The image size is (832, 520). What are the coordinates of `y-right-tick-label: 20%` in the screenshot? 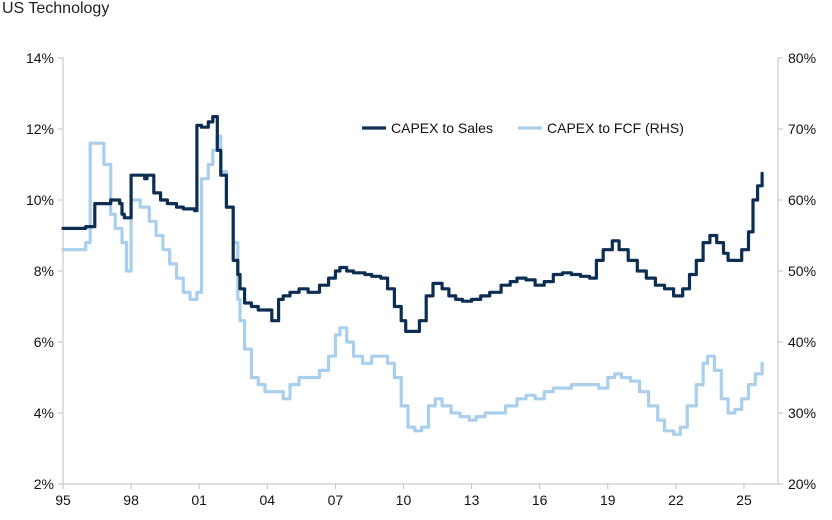 It's located at (802, 484).